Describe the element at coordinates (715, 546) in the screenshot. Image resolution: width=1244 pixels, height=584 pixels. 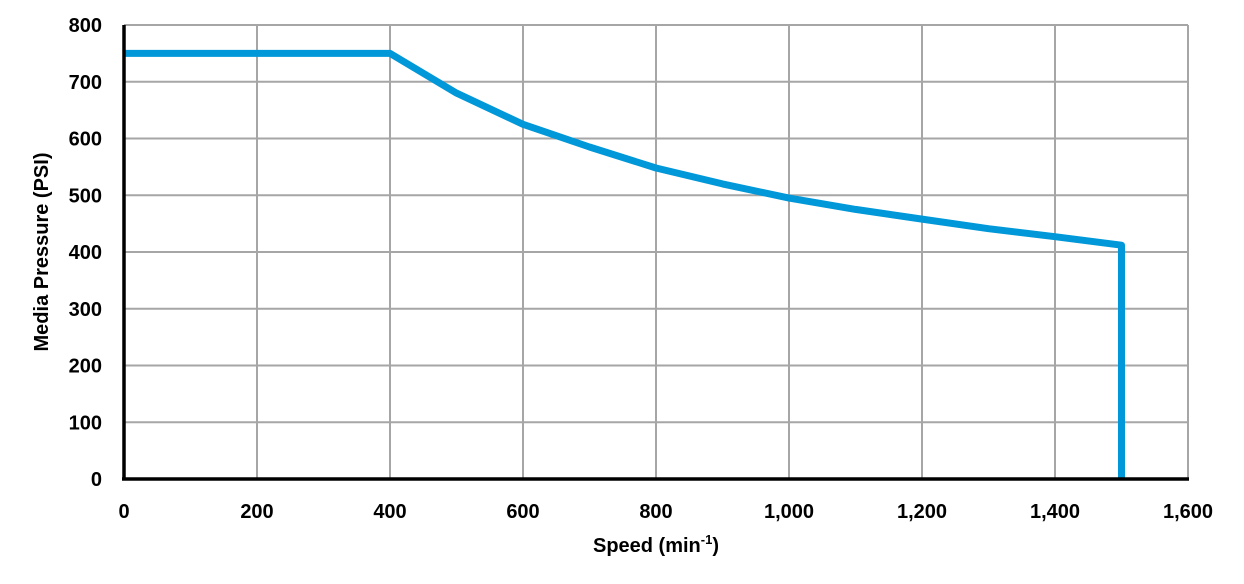
I see `x-axis-title-close: )` at that location.